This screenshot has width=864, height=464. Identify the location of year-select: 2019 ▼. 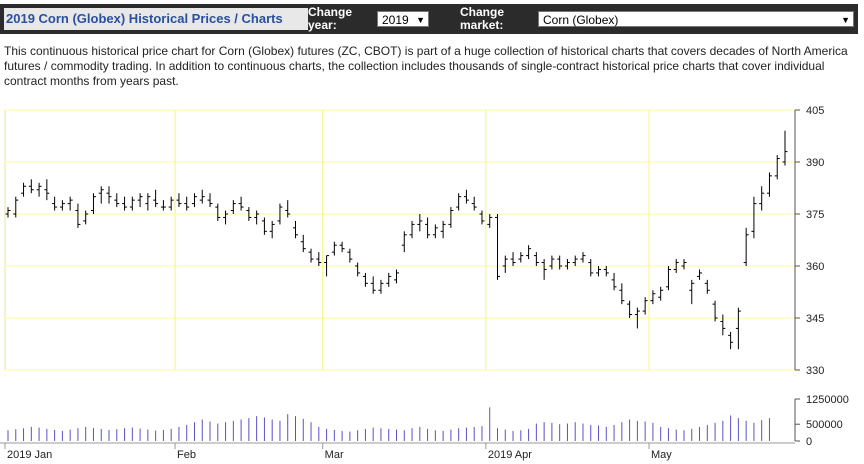
(403, 19).